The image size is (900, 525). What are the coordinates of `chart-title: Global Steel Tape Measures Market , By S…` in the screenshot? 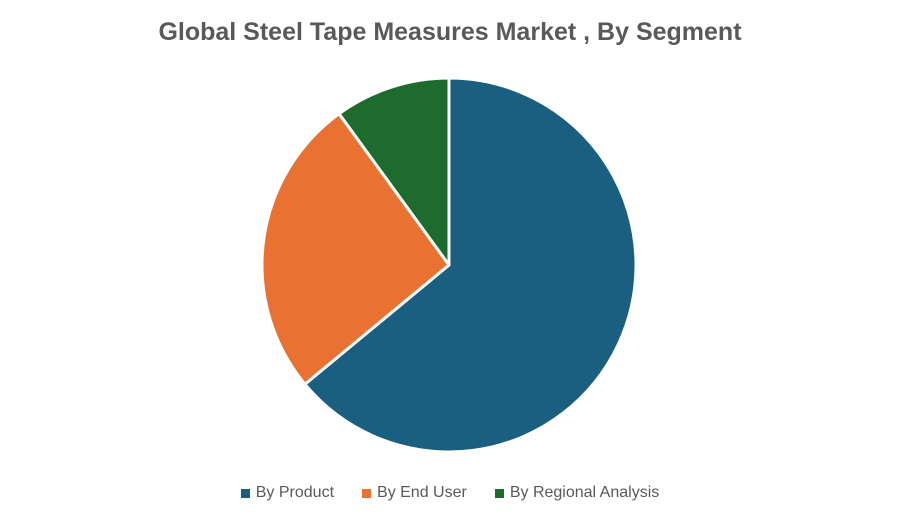 It's located at (450, 32).